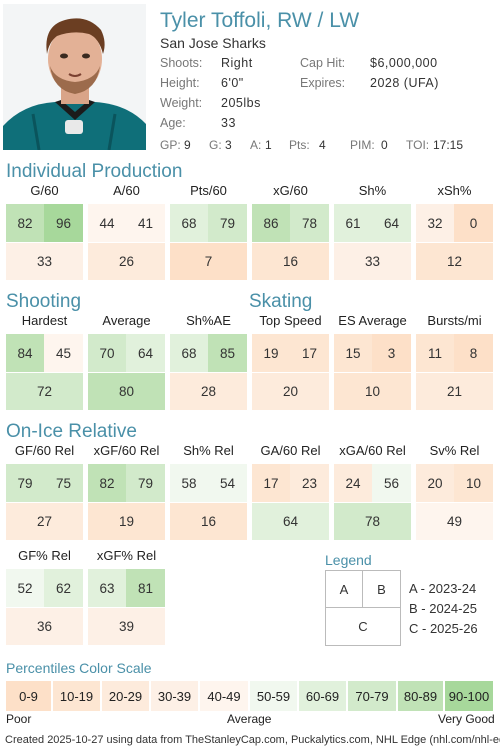 The image size is (500, 750). Describe the element at coordinates (126, 555) in the screenshot. I see `stat-label: xGF% Rel` at that location.